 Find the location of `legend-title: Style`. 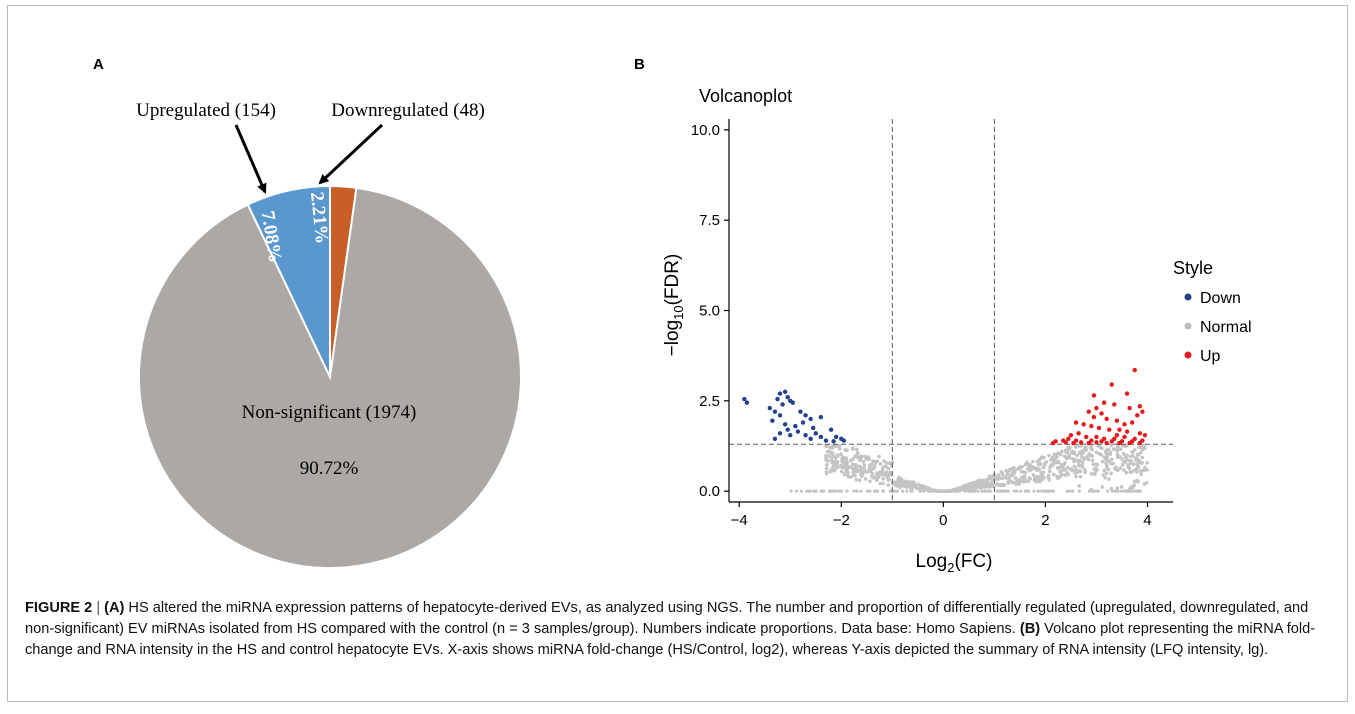

legend-title: Style is located at coordinates (1193, 268).